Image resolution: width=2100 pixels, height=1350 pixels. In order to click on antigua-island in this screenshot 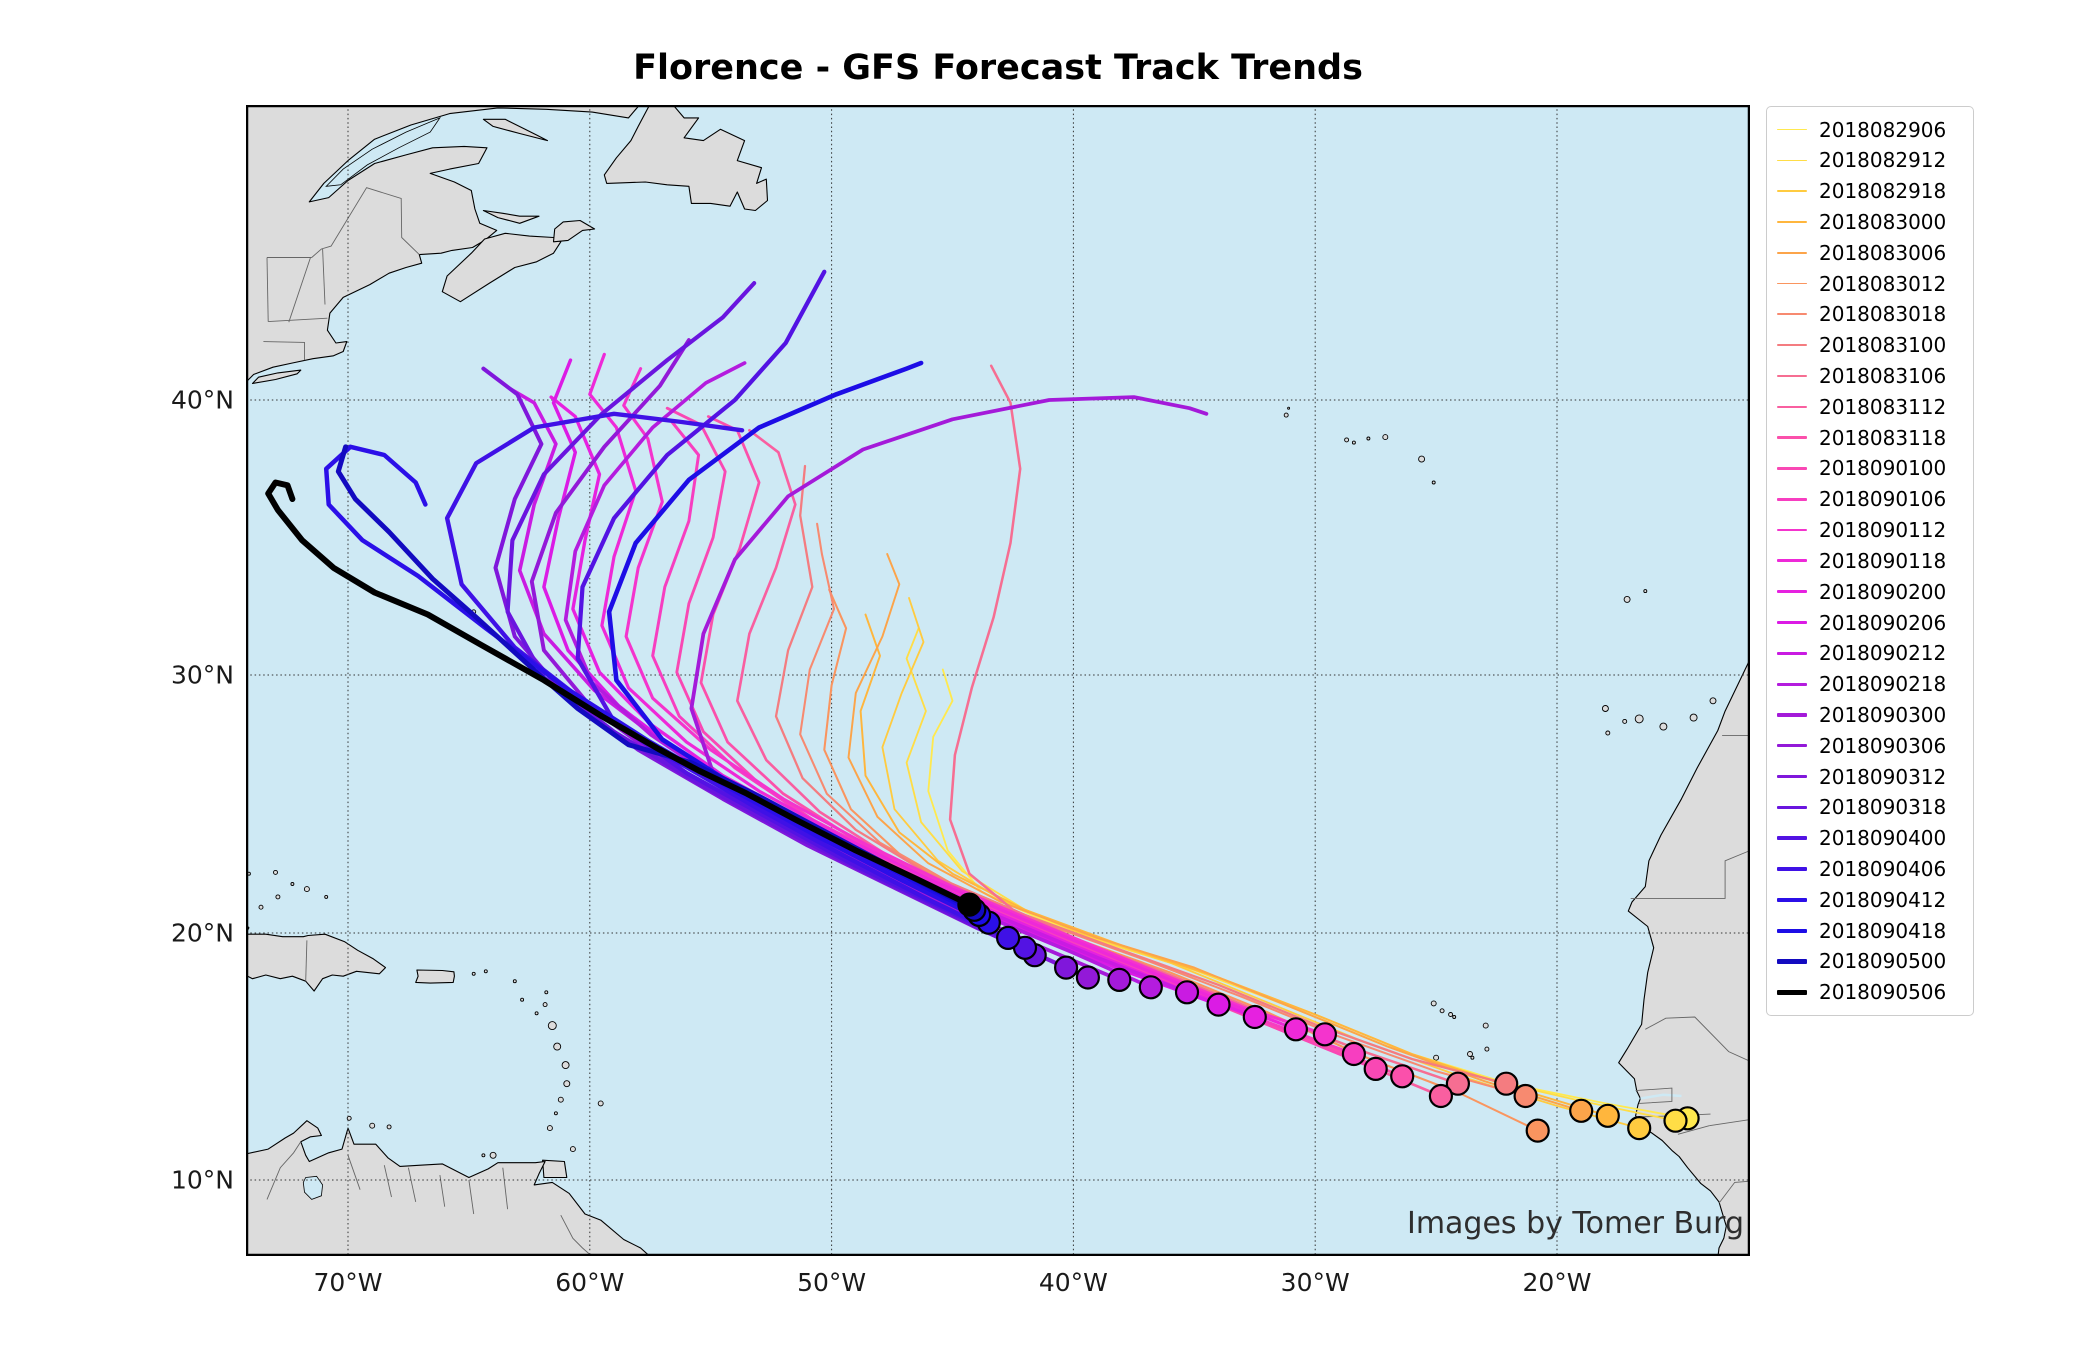, I will do `click(545, 1005)`.